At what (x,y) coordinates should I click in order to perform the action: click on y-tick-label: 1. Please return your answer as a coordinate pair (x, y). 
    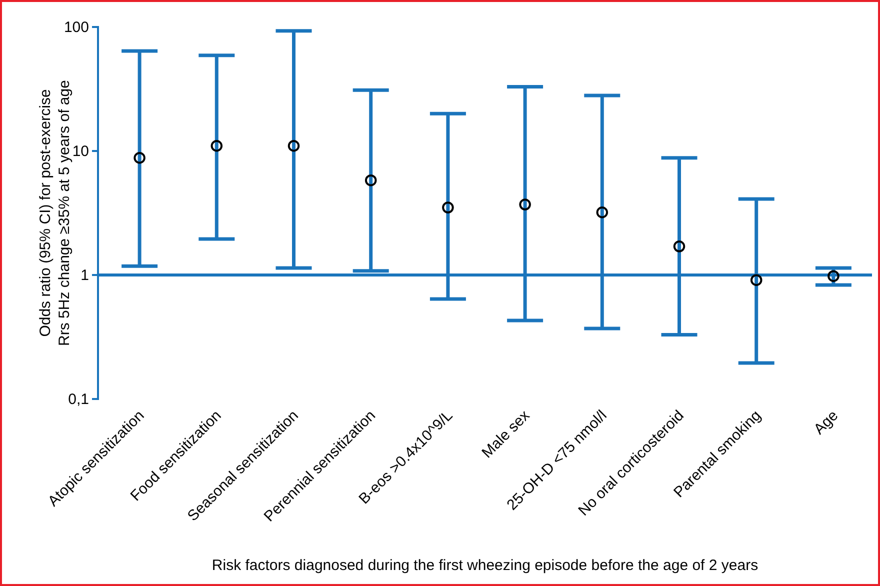
    Looking at the image, I should click on (84, 275).